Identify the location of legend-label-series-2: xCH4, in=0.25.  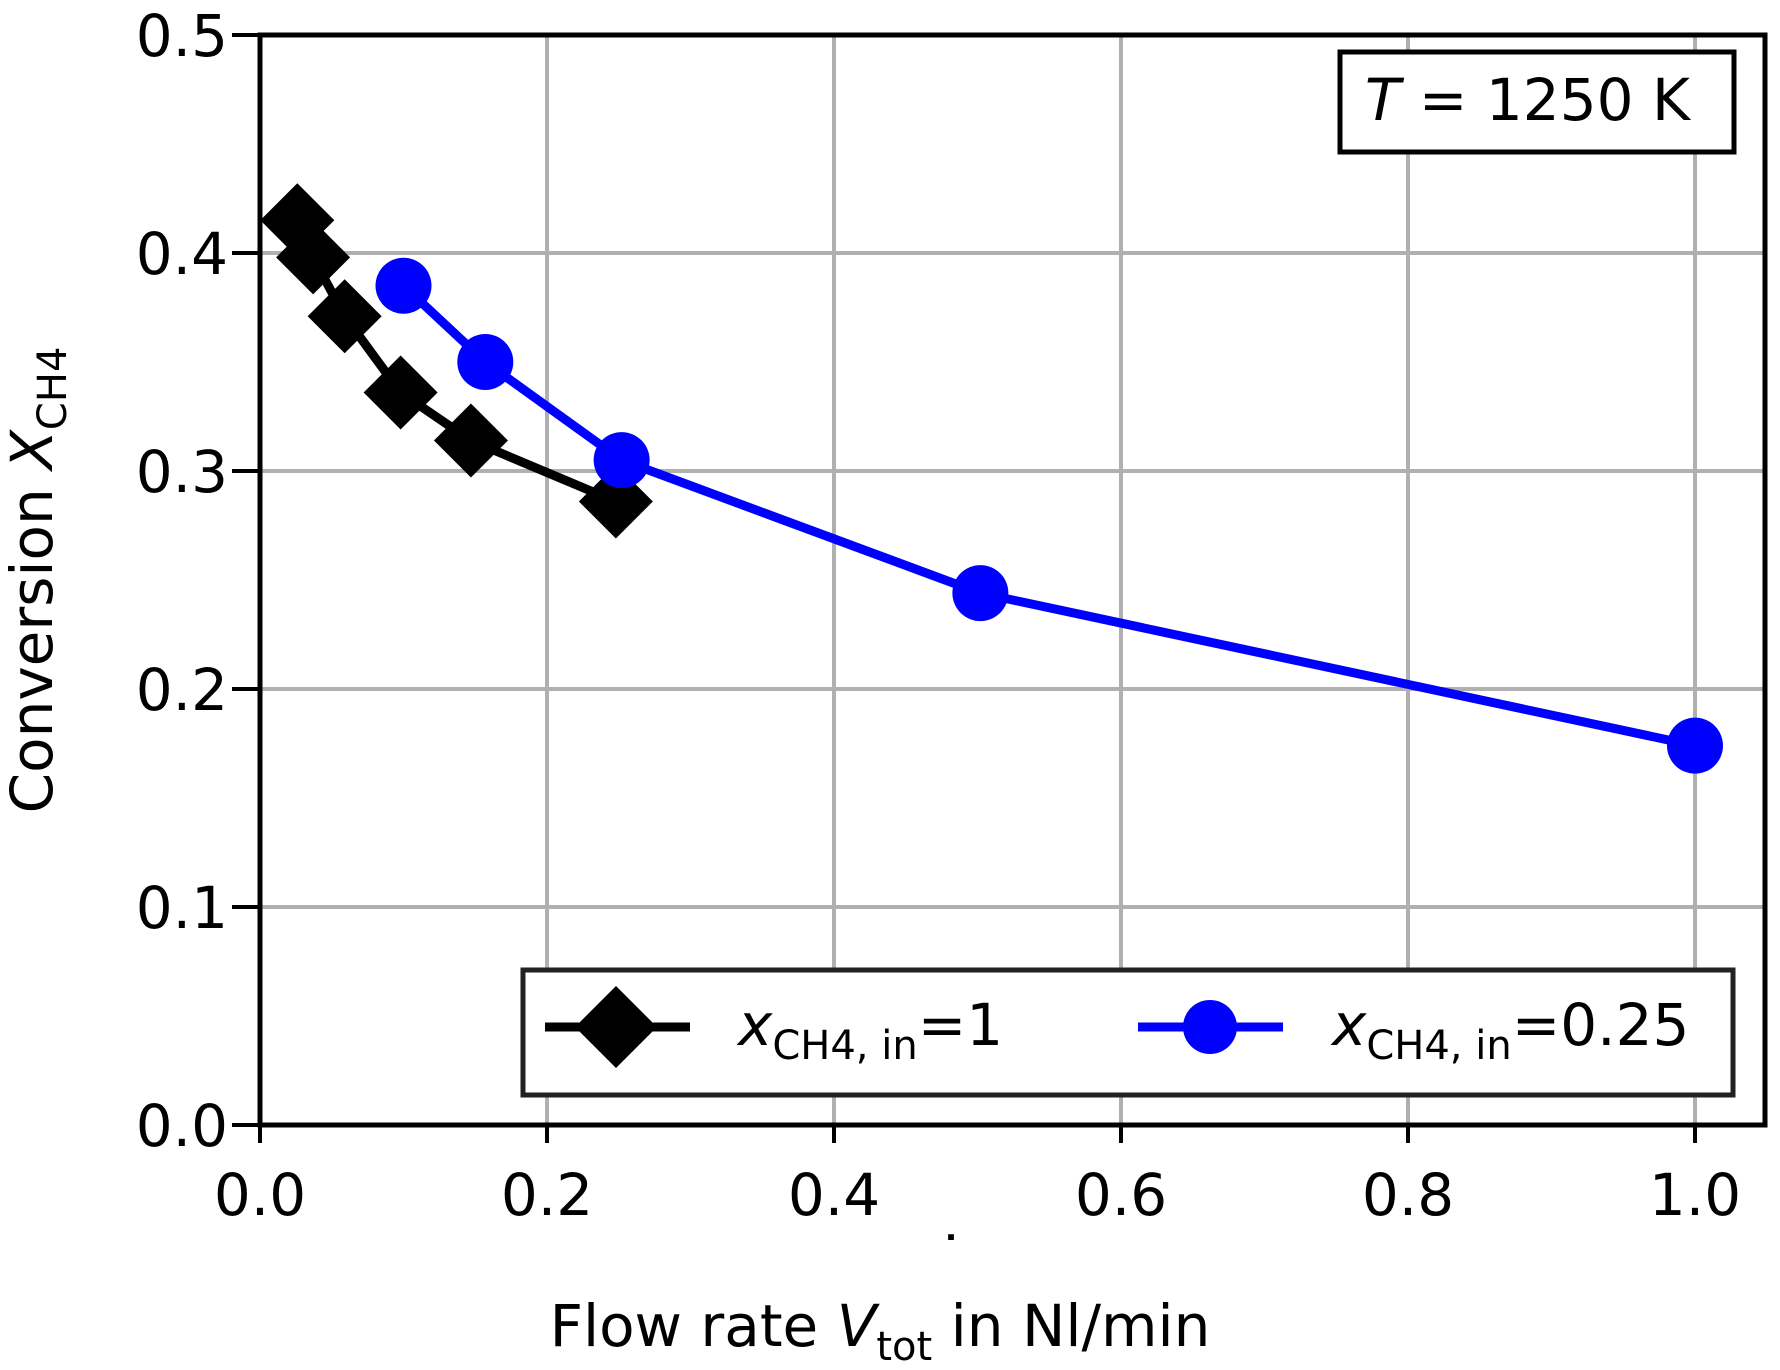
(1509, 1030).